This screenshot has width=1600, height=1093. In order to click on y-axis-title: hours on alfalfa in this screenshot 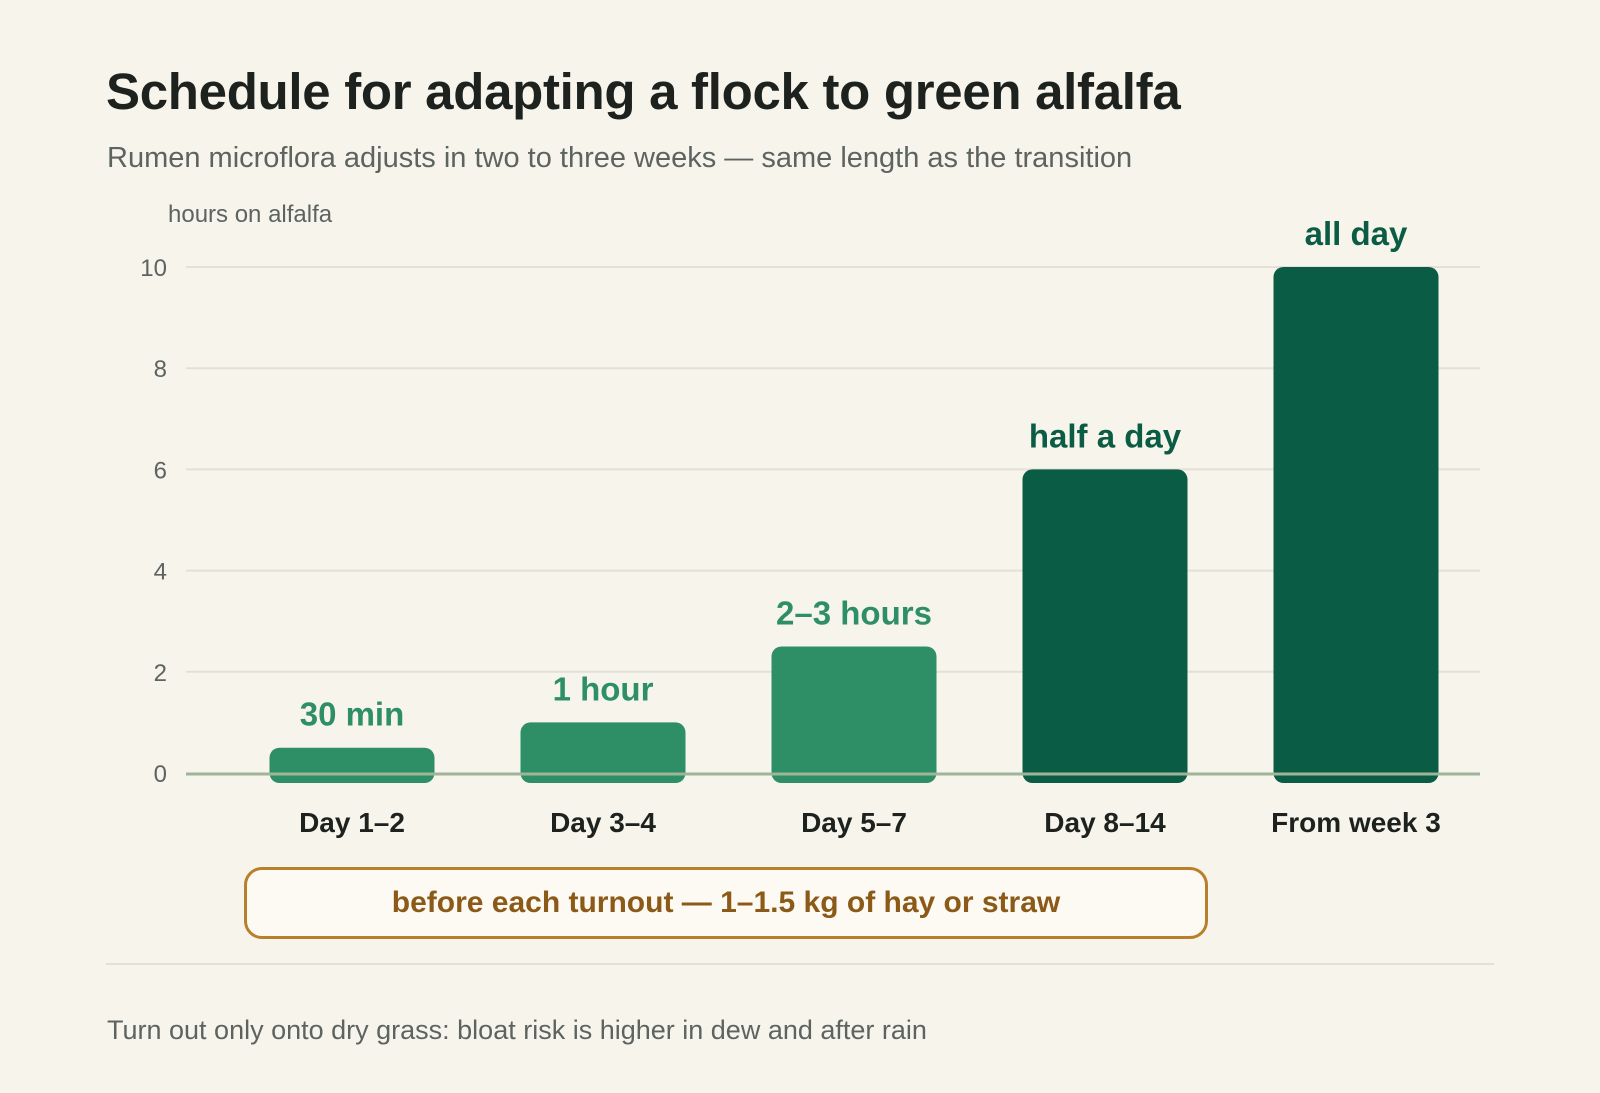, I will do `click(250, 214)`.